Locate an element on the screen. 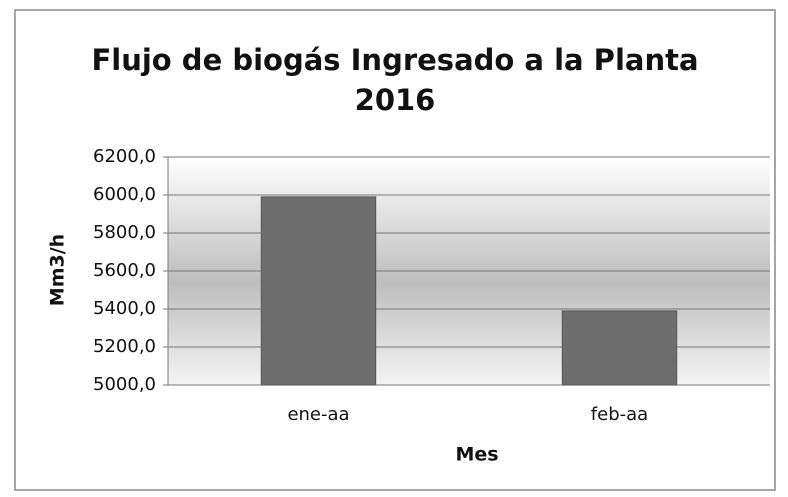 This screenshot has height=497, width=788. y-tick-label: 5000,0 is located at coordinates (124, 384).